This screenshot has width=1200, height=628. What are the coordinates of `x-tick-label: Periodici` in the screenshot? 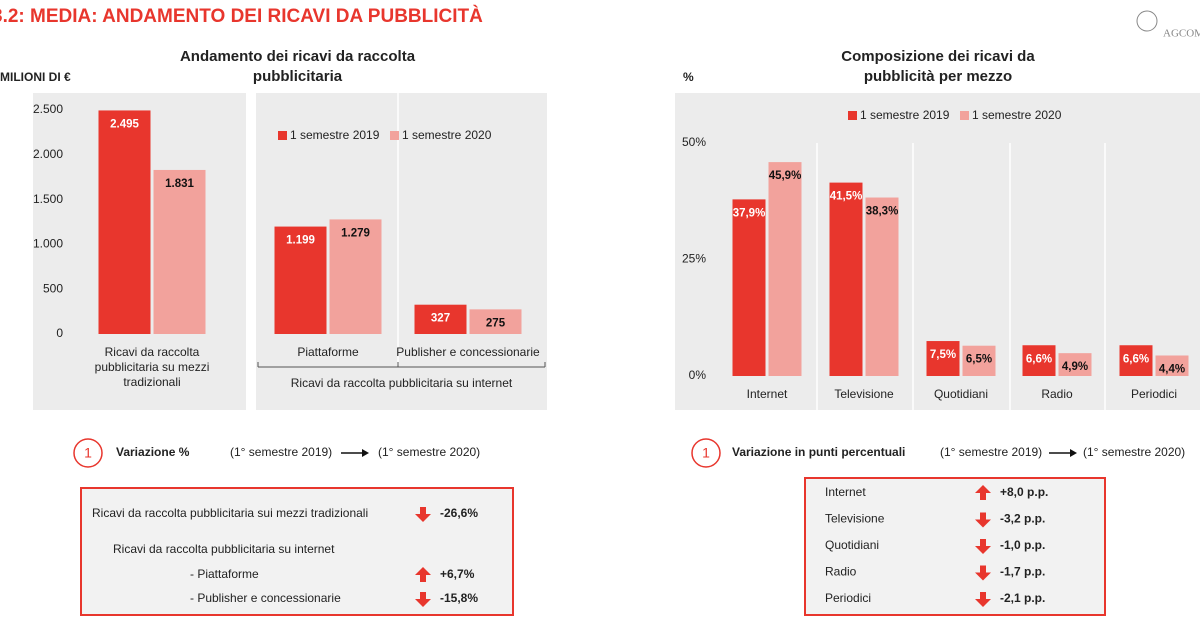 It's located at (1154, 394).